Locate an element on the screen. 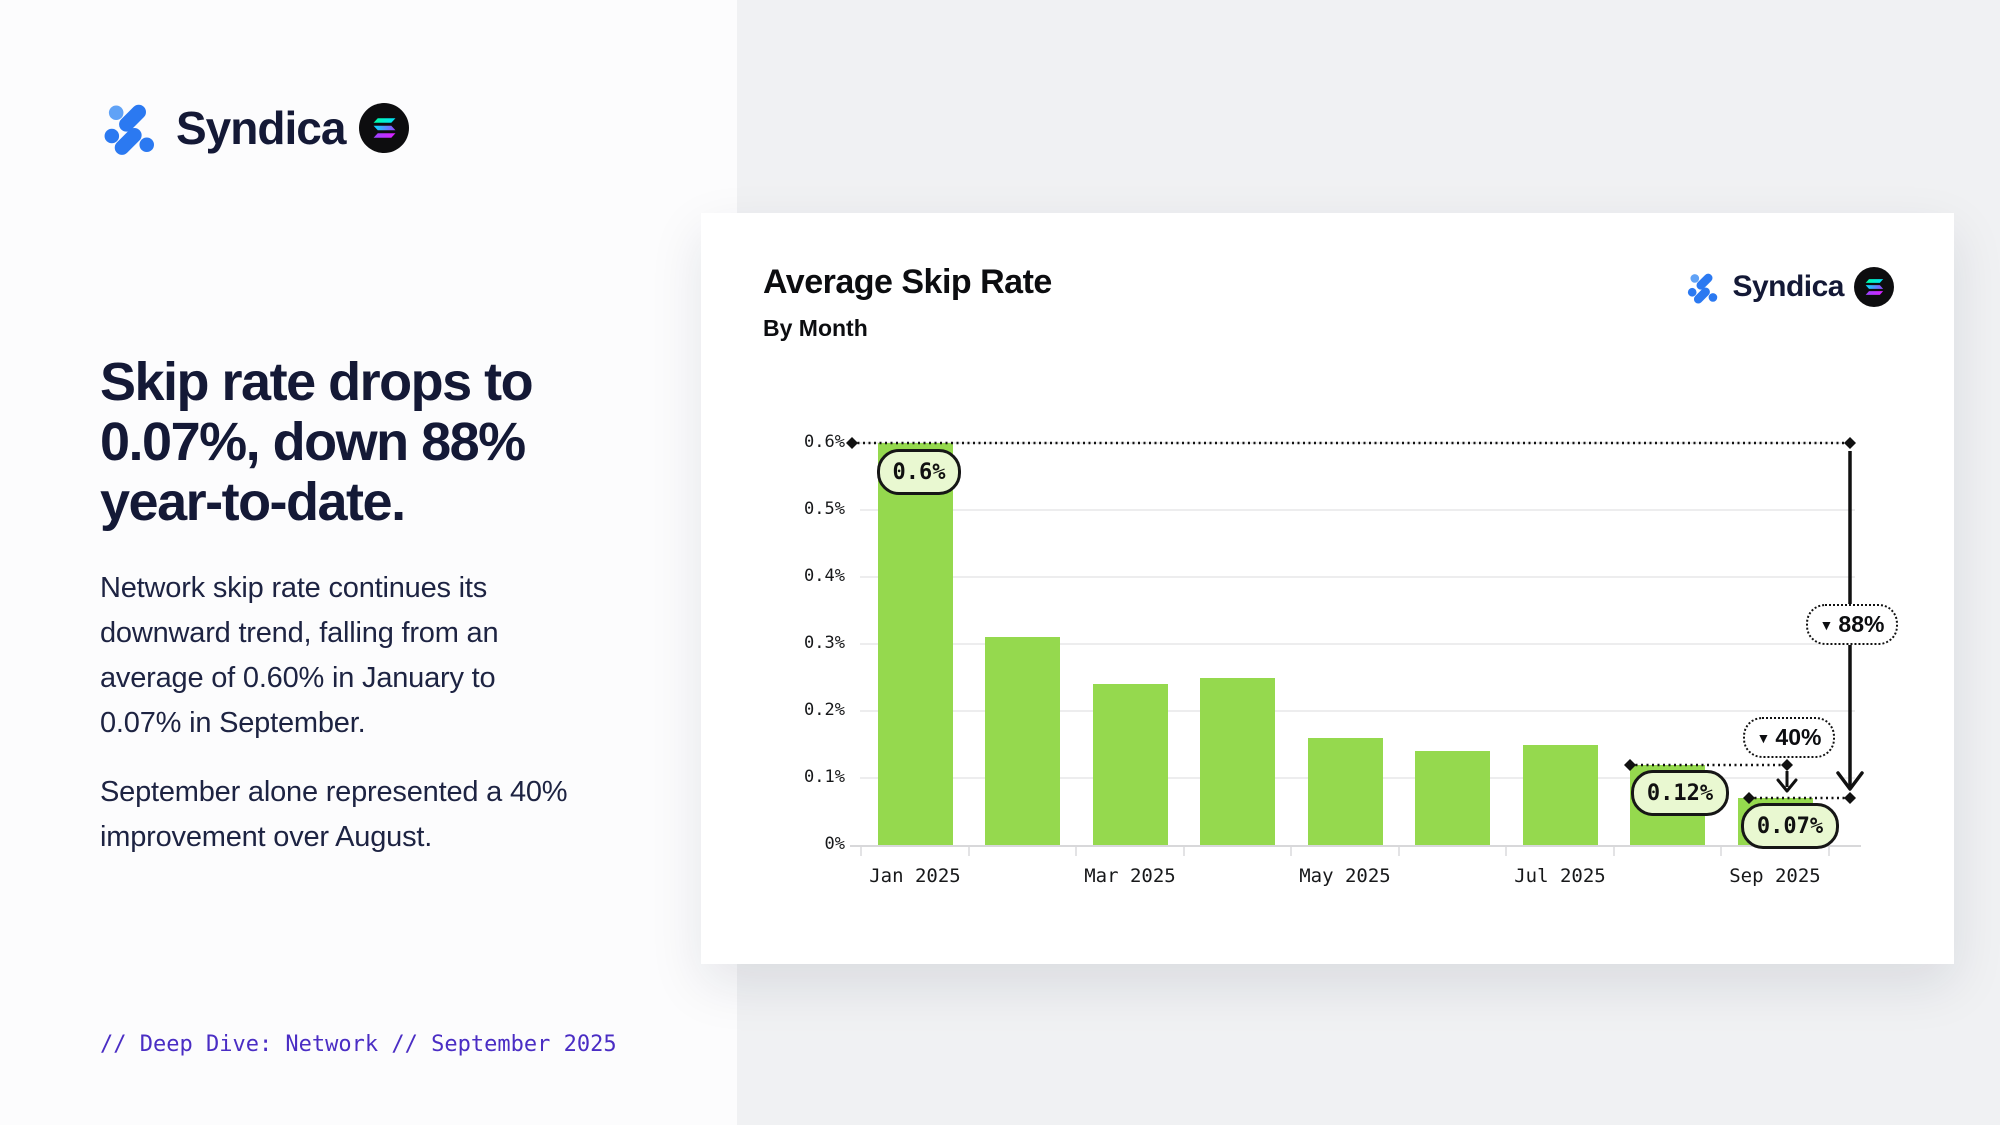  x-axis-label: Jul 2025 is located at coordinates (1560, 876).